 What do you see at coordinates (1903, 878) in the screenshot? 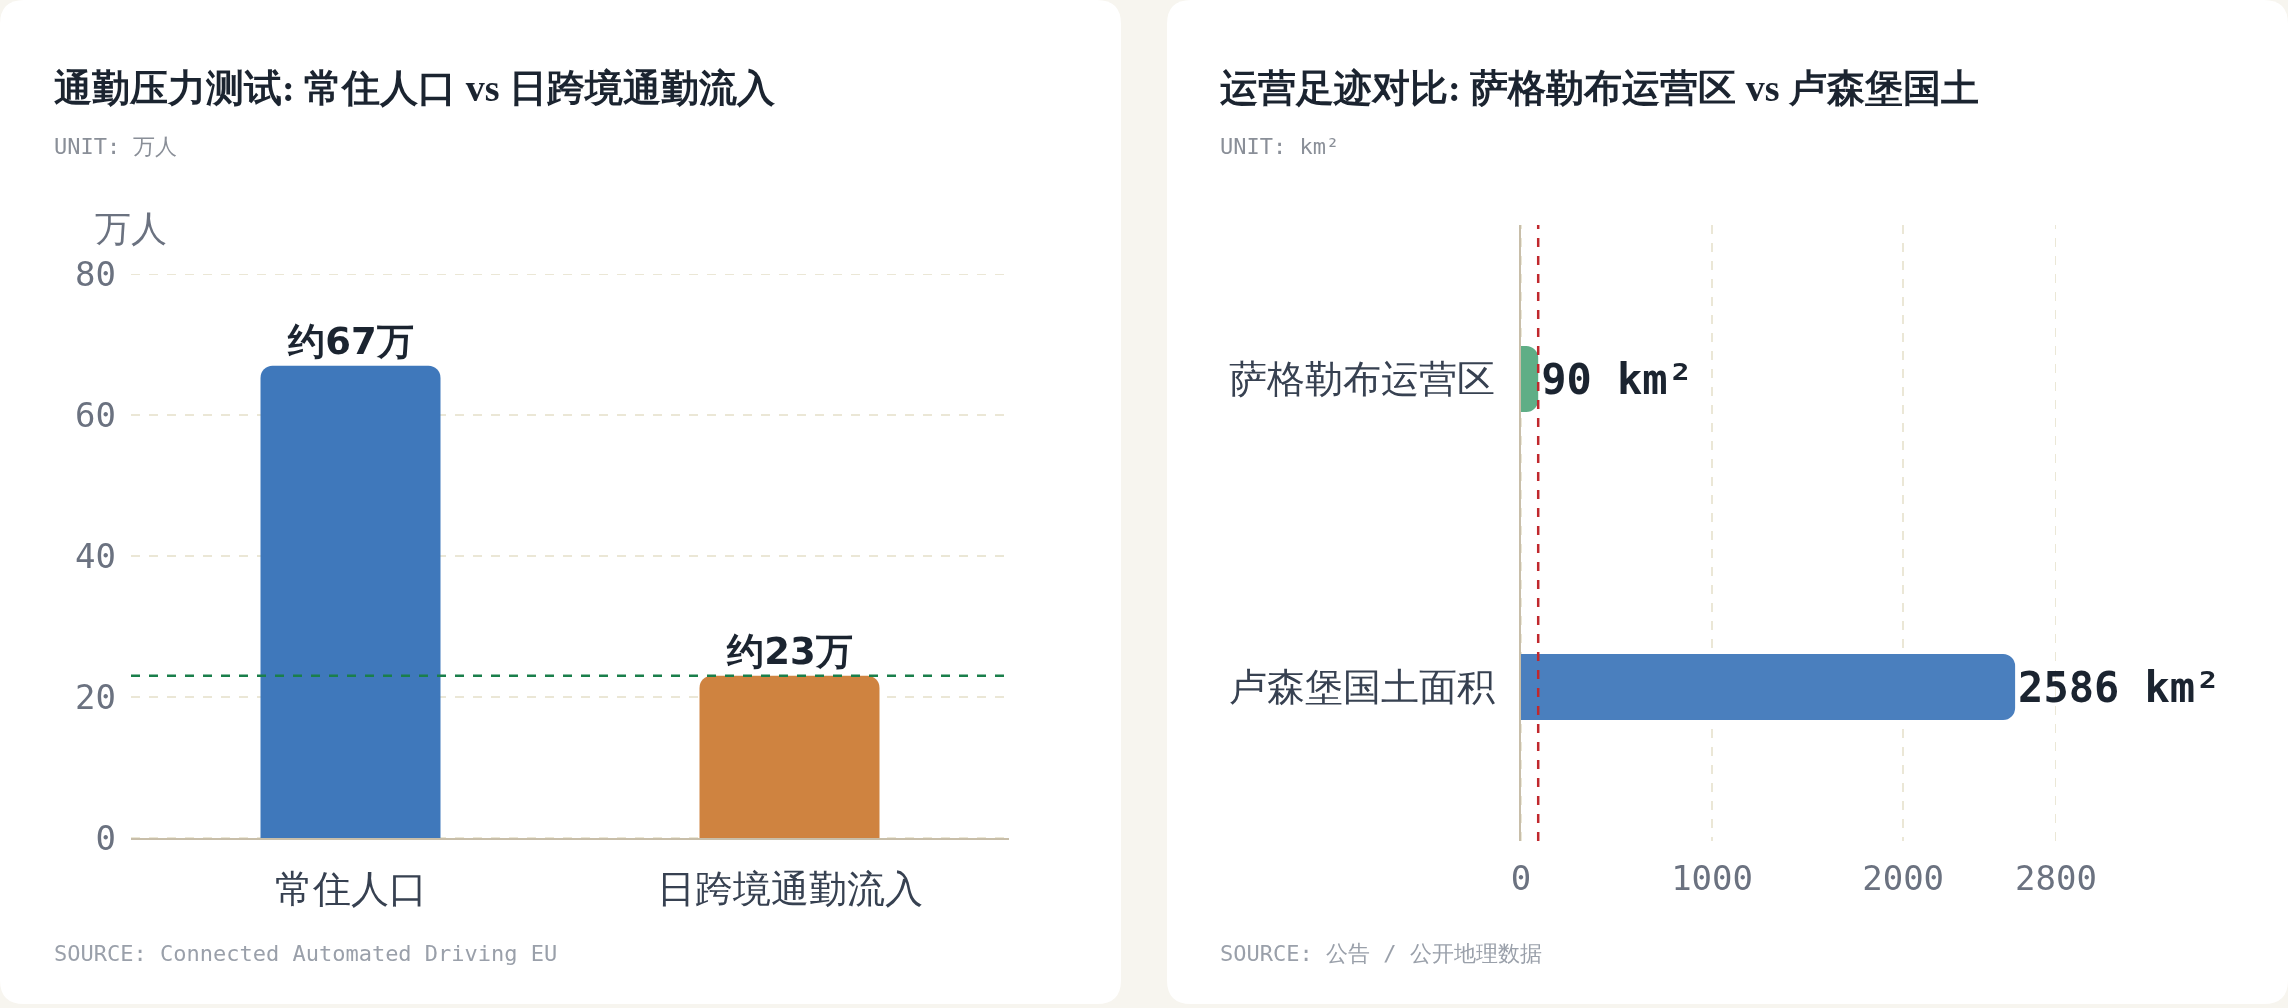
I see `x-tick-label: 2000` at bounding box center [1903, 878].